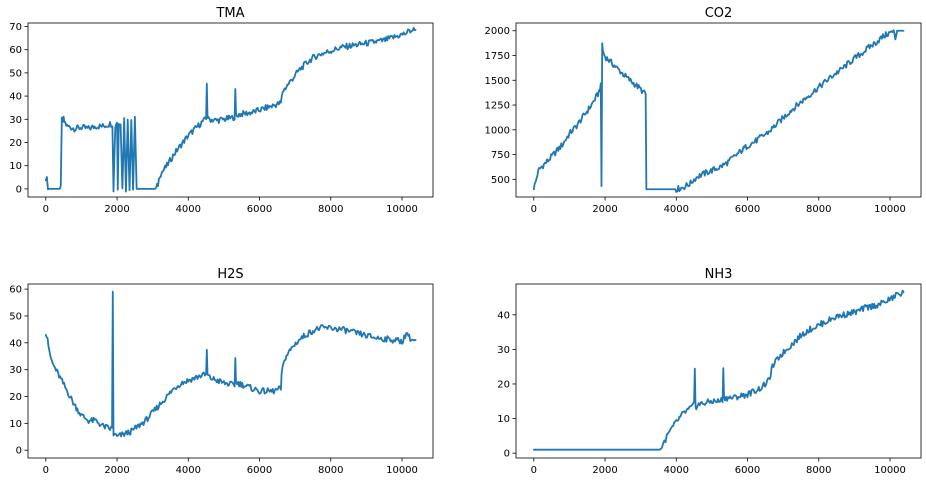 The width and height of the screenshot is (926, 482). I want to click on h2s-y-tick-label: 10, so click(15, 424).